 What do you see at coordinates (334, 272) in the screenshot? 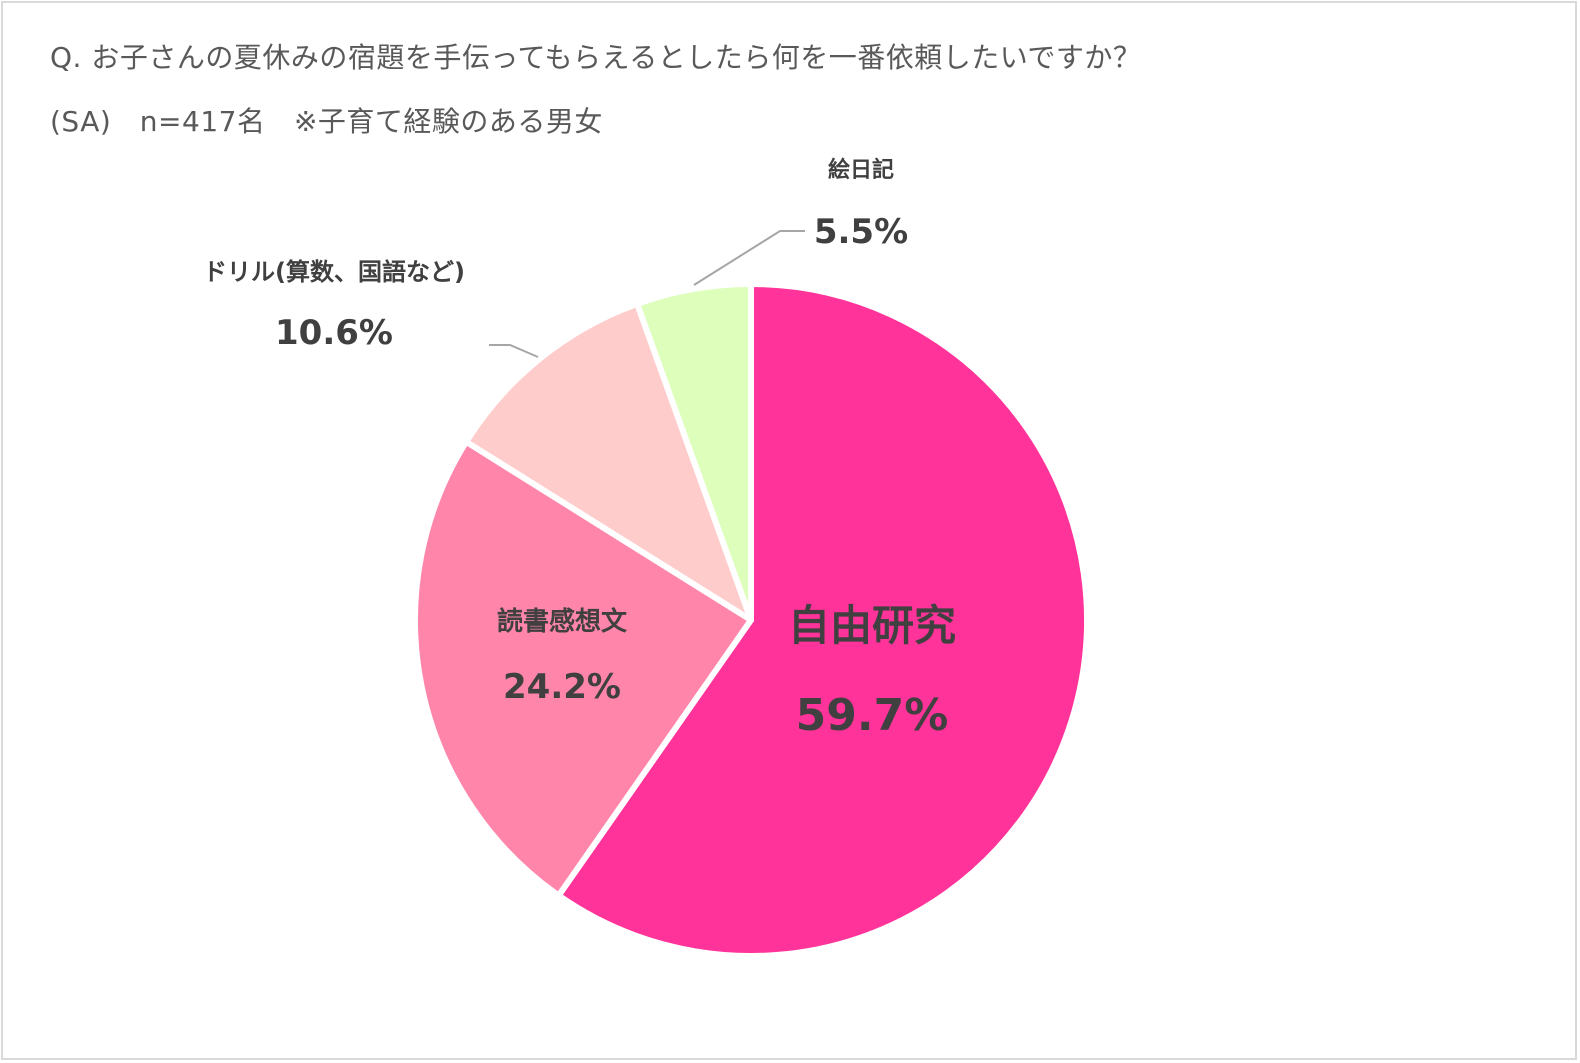
I see `slice-label-2: ドリル(算数、国語など)` at bounding box center [334, 272].